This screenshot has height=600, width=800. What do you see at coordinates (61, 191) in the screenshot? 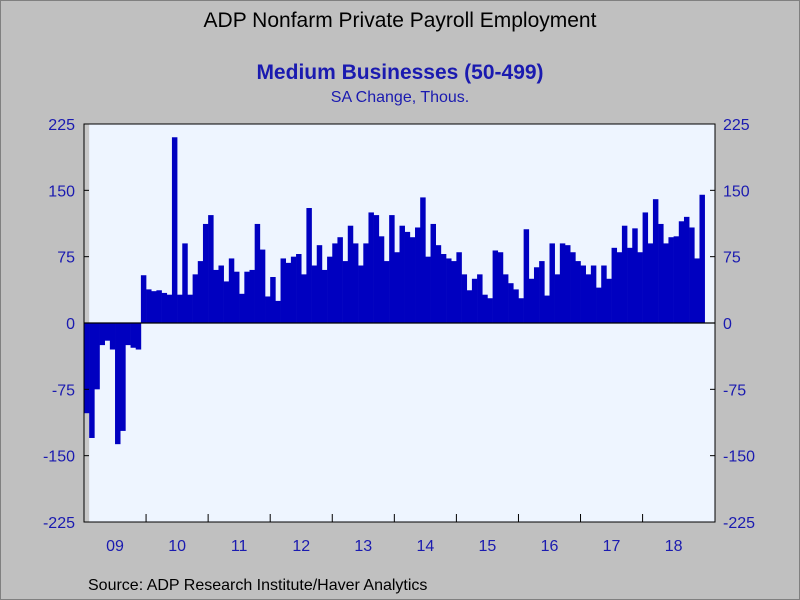
I see `y-tick-label-left: 150` at bounding box center [61, 191].